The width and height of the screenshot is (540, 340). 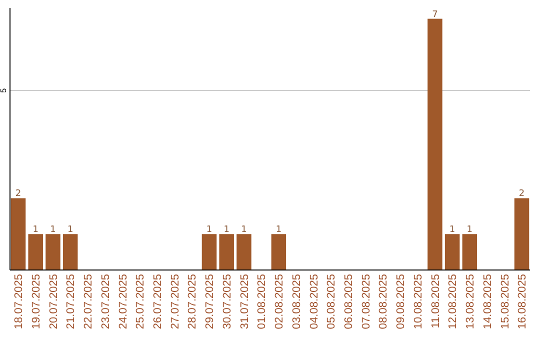 What do you see at coordinates (366, 302) in the screenshot?
I see `x-tick-label: 07.08.2025` at bounding box center [366, 302].